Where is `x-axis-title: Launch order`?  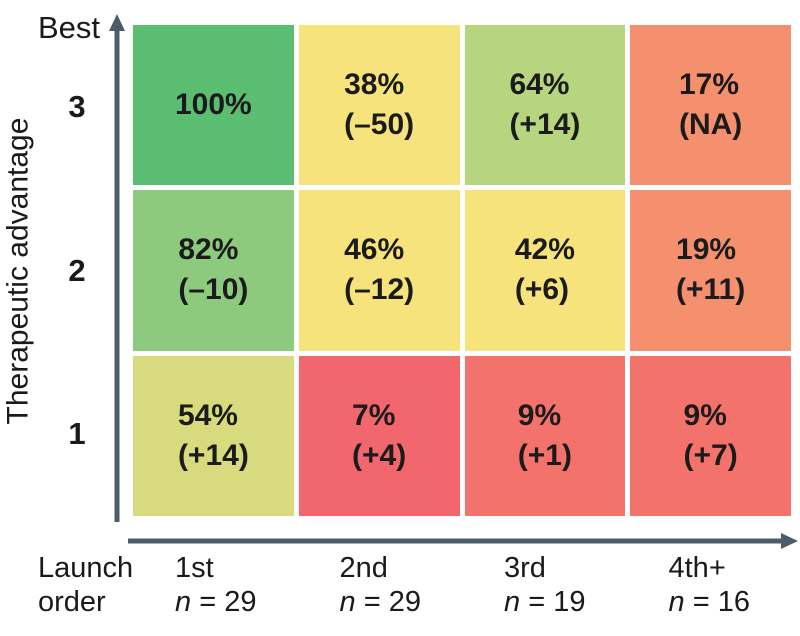 x-axis-title: Launch order is located at coordinates (85, 585).